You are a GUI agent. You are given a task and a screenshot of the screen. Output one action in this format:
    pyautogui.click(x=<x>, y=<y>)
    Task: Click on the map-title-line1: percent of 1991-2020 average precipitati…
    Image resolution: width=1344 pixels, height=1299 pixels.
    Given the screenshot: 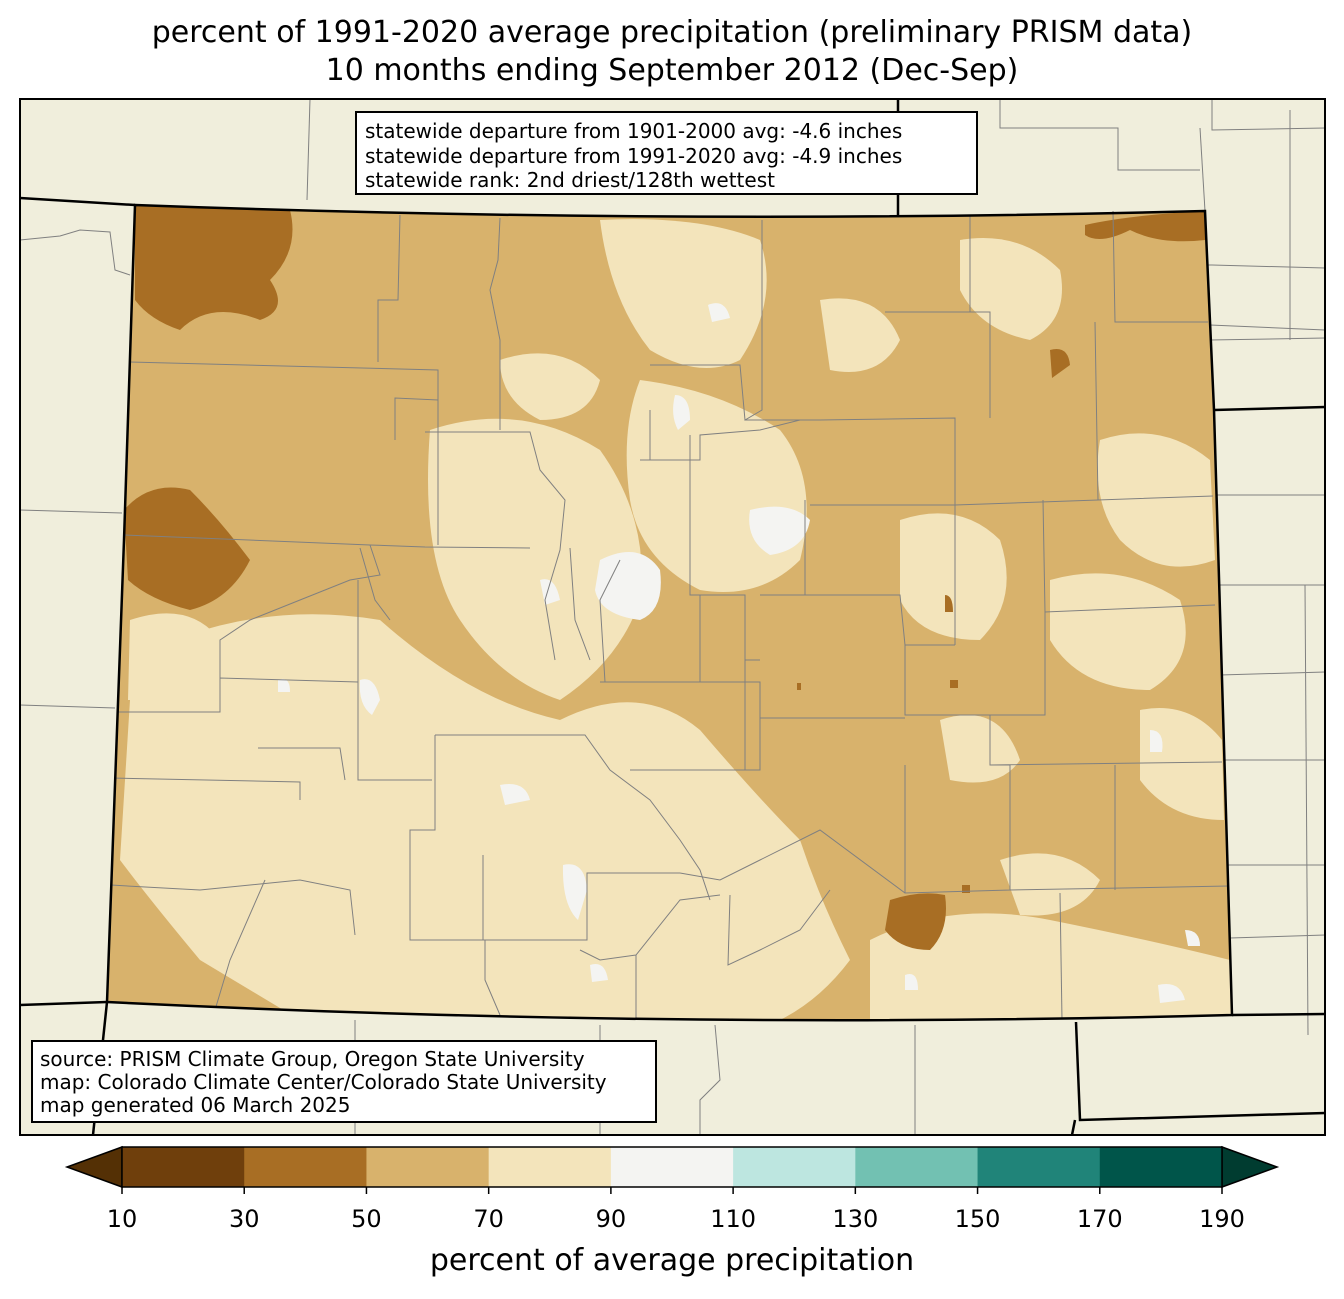 What is the action you would take?
    pyautogui.click(x=672, y=32)
    